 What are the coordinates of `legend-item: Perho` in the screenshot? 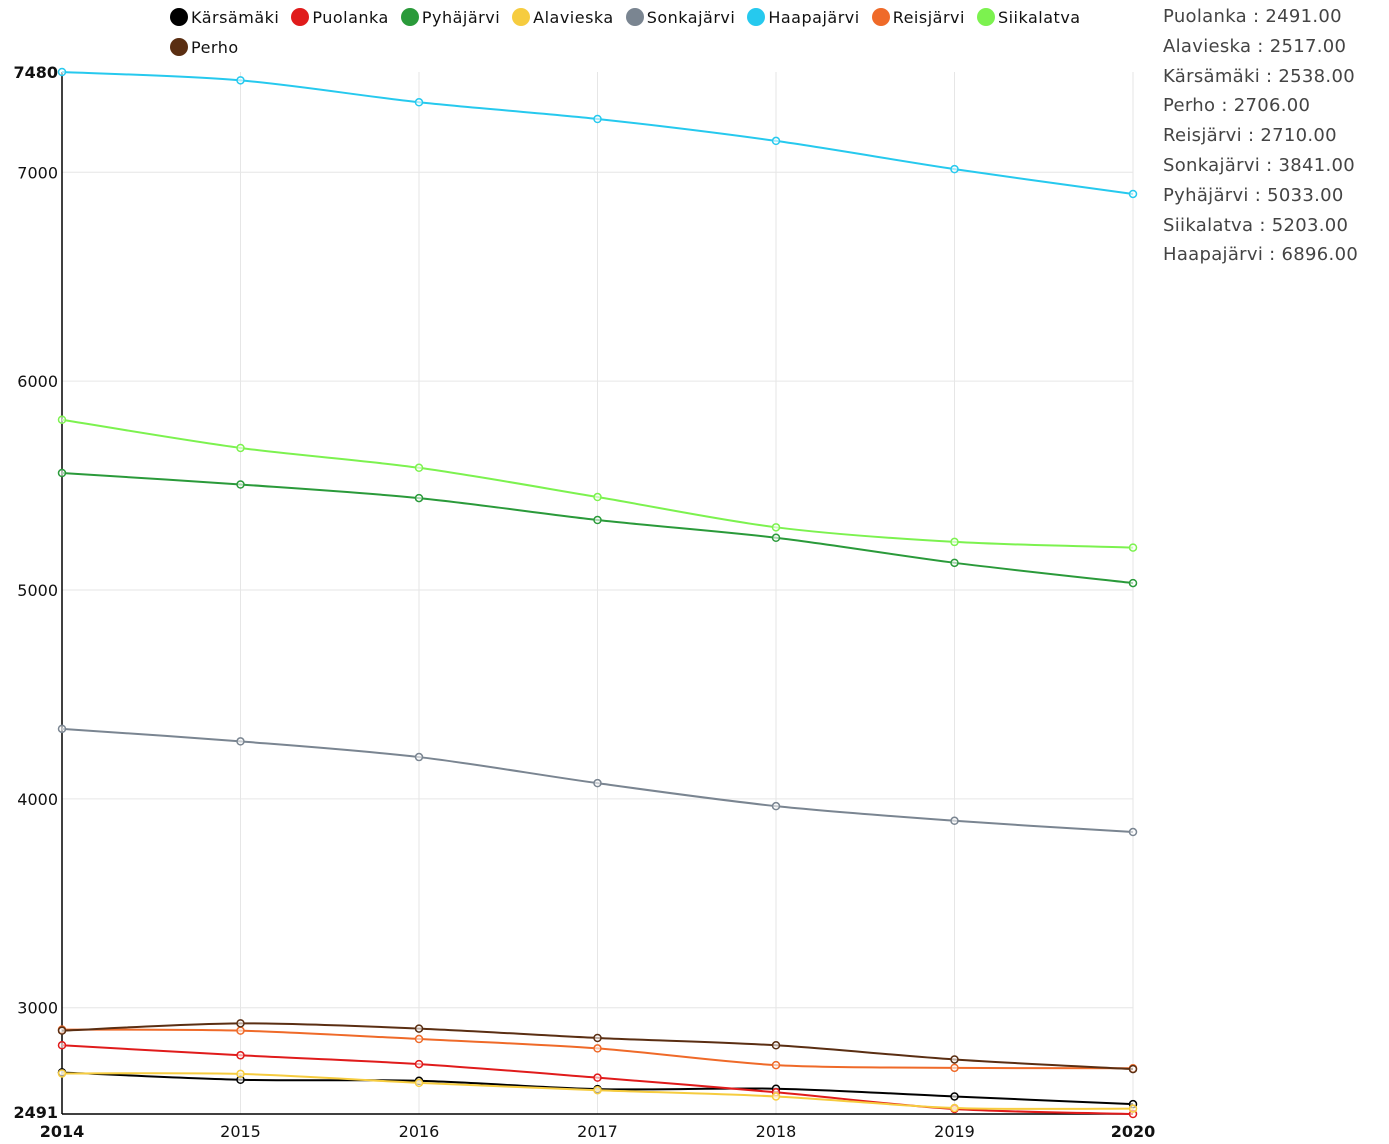 It's located at (204, 47).